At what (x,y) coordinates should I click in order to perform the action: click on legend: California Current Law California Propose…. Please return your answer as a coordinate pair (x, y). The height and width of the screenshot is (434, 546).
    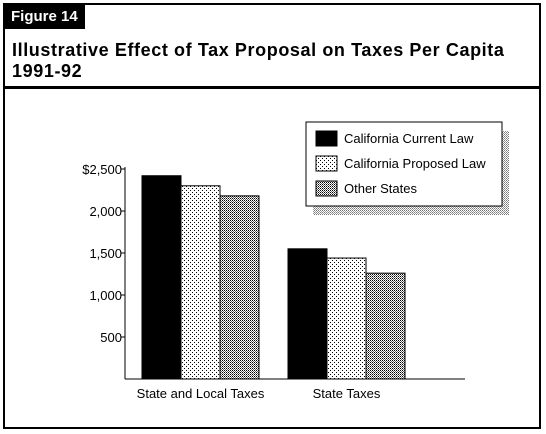
    Looking at the image, I should click on (407, 168).